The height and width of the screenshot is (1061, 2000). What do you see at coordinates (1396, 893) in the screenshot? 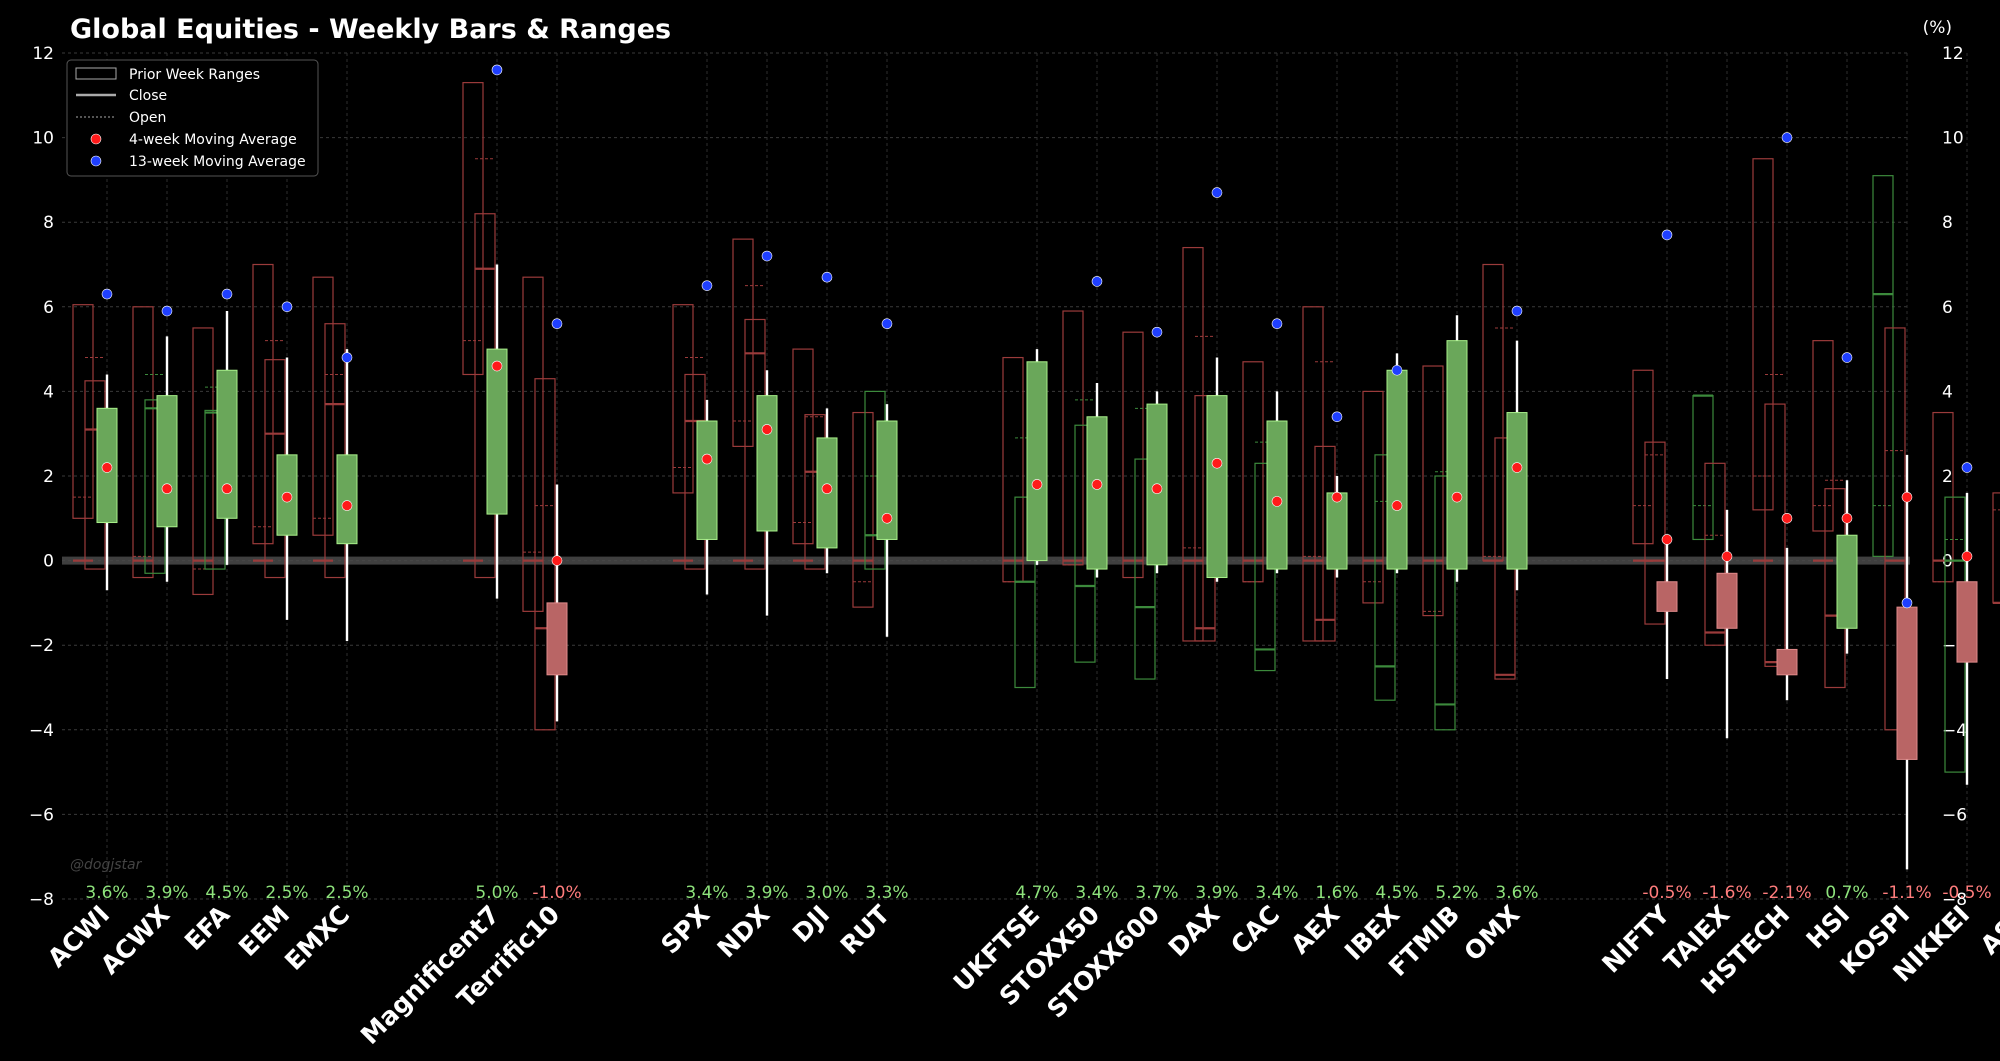
I see `pct-change-label: 4.5%` at bounding box center [1396, 893].